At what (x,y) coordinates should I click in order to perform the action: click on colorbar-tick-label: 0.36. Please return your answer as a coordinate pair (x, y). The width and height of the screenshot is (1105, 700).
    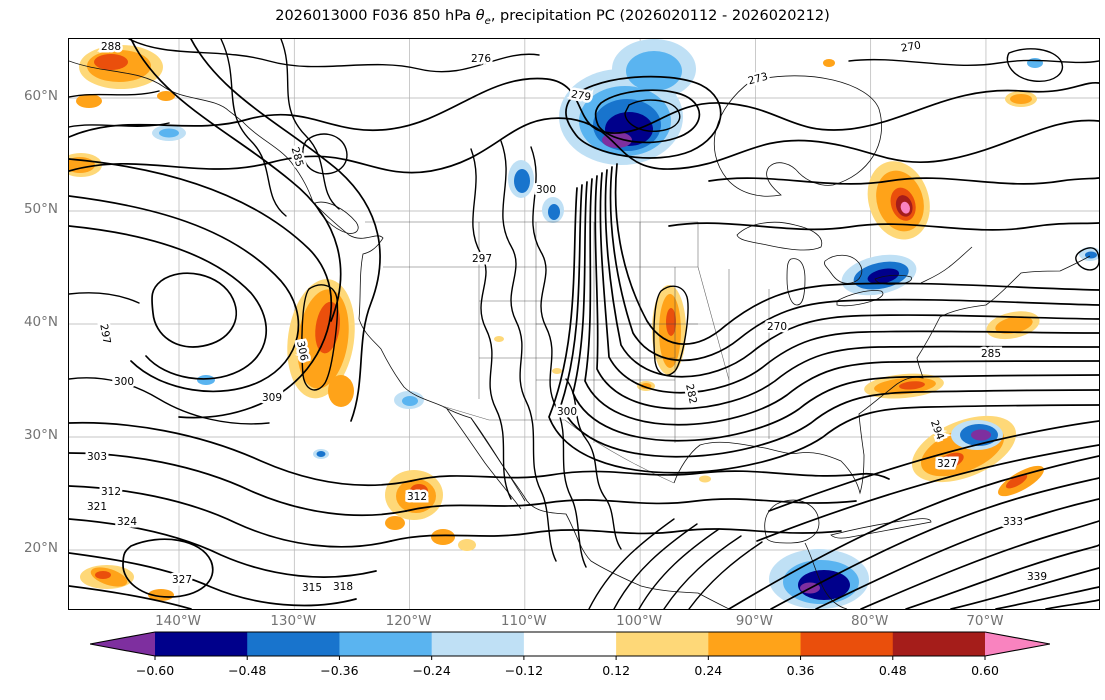
    Looking at the image, I should click on (800, 670).